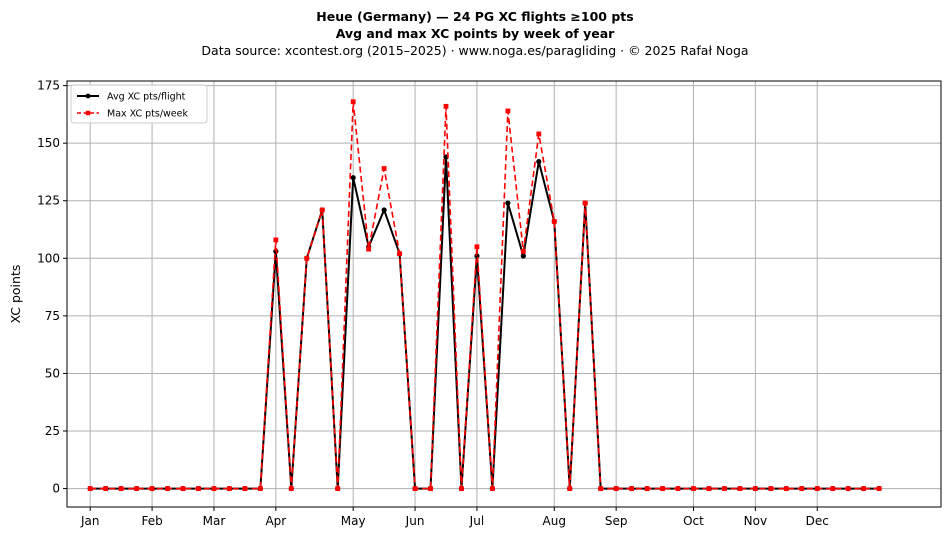 The image size is (950, 539). I want to click on legend-marker-max, so click(88, 113).